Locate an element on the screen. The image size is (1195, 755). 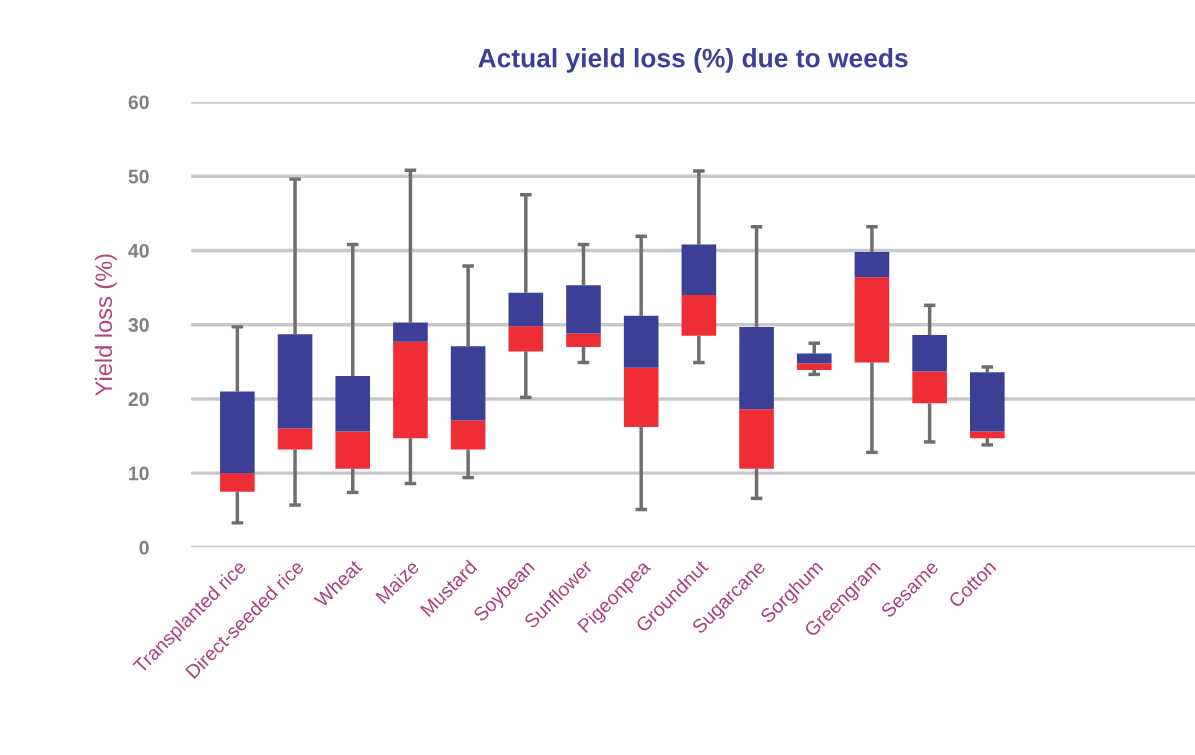
y-tick-label: 50 is located at coordinates (138, 176).